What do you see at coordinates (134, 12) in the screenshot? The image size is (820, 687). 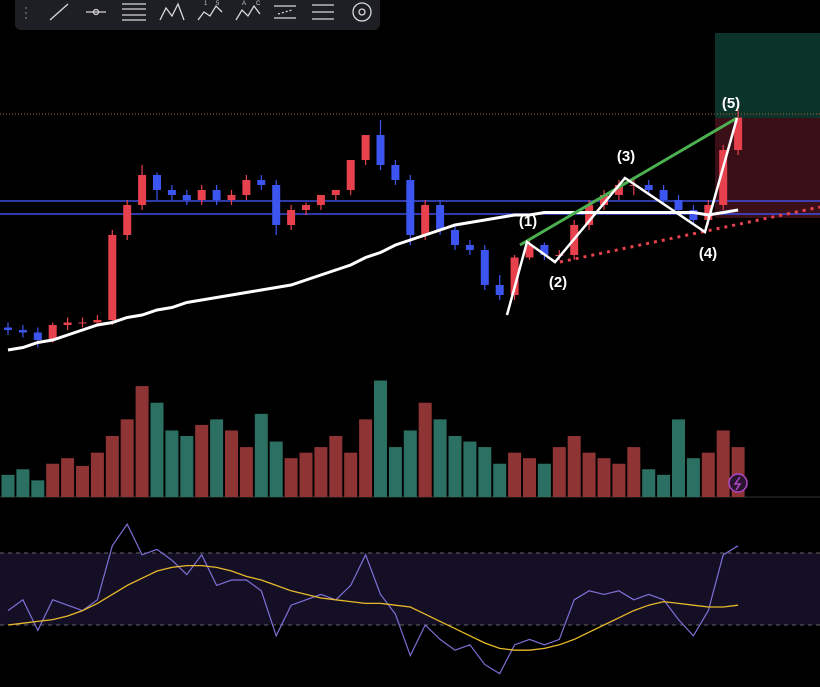 I see `tool-fib` at bounding box center [134, 12].